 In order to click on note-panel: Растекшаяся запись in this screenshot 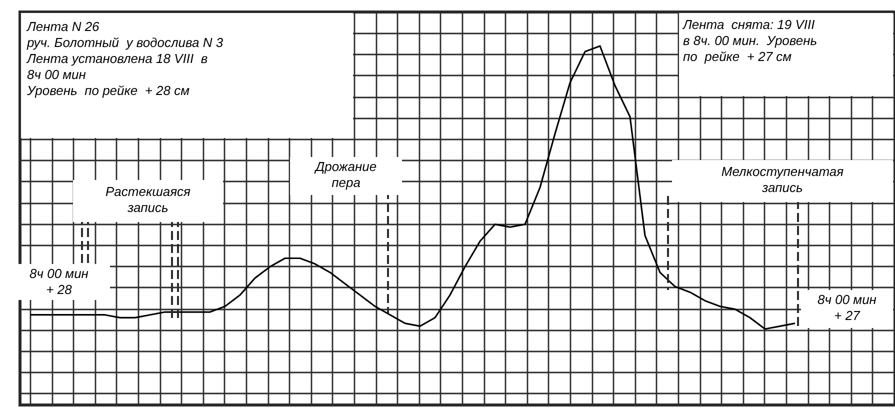, I will do `click(148, 201)`.